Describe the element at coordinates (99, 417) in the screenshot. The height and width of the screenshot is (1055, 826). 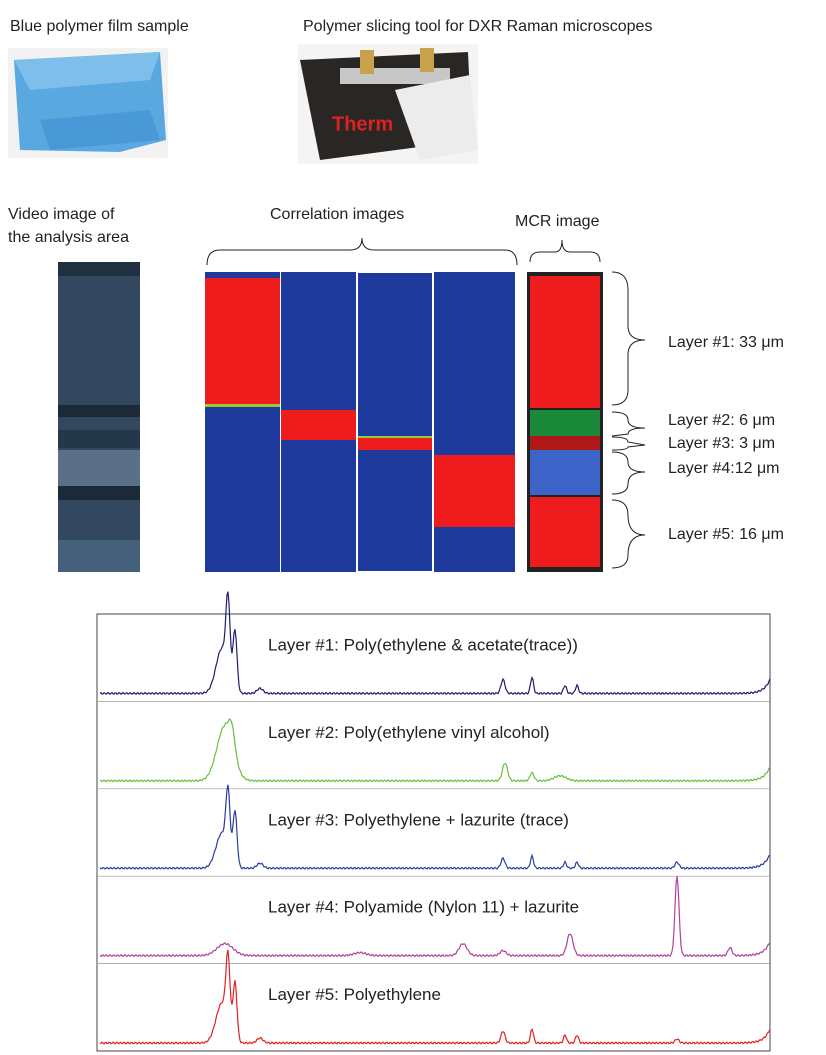
I see `video-image` at that location.